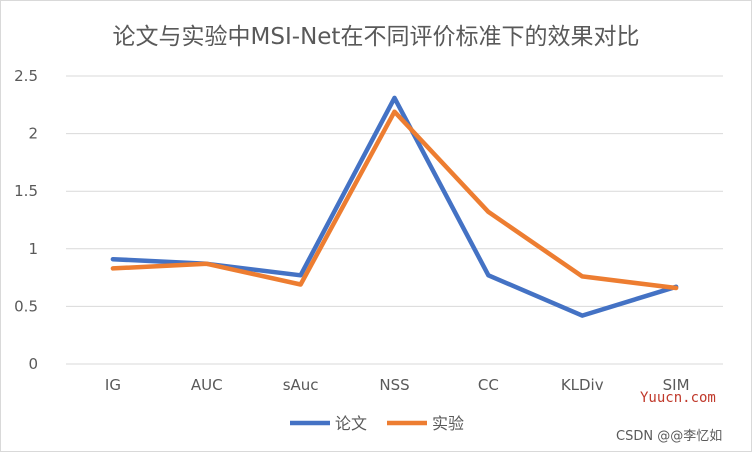 This screenshot has width=752, height=452. I want to click on chart-title: 论文与实验中MSI-Net在不同评价标准下的效果对比, so click(376, 37).